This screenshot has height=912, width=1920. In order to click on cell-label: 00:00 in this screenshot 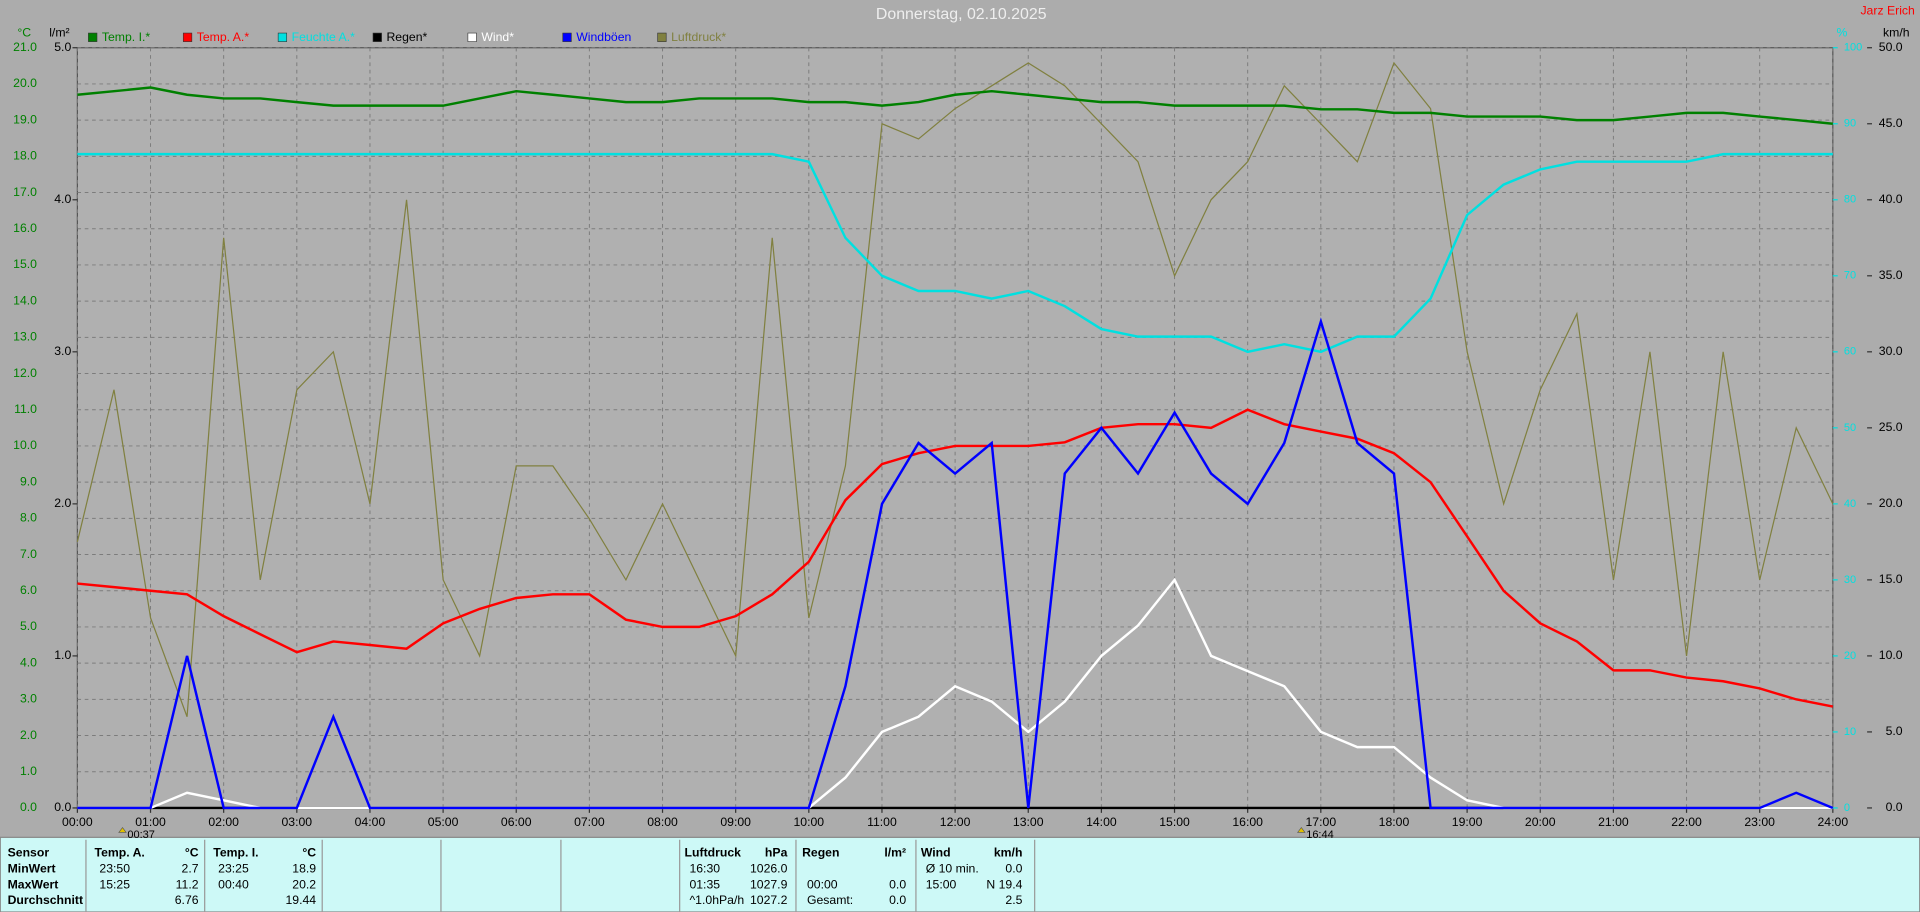, I will do `click(822, 884)`.